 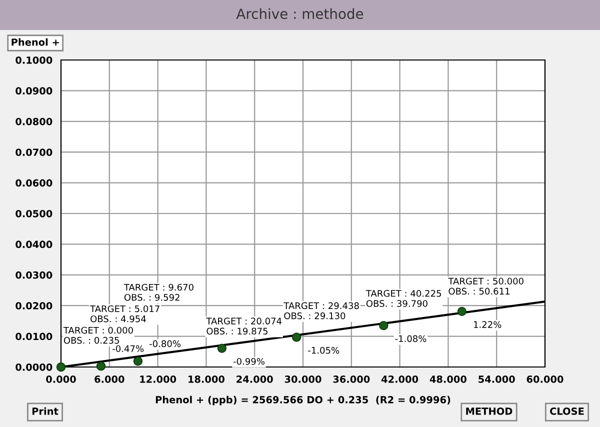 What do you see at coordinates (34, 214) in the screenshot?
I see `y-tick-label: 0.0500` at bounding box center [34, 214].